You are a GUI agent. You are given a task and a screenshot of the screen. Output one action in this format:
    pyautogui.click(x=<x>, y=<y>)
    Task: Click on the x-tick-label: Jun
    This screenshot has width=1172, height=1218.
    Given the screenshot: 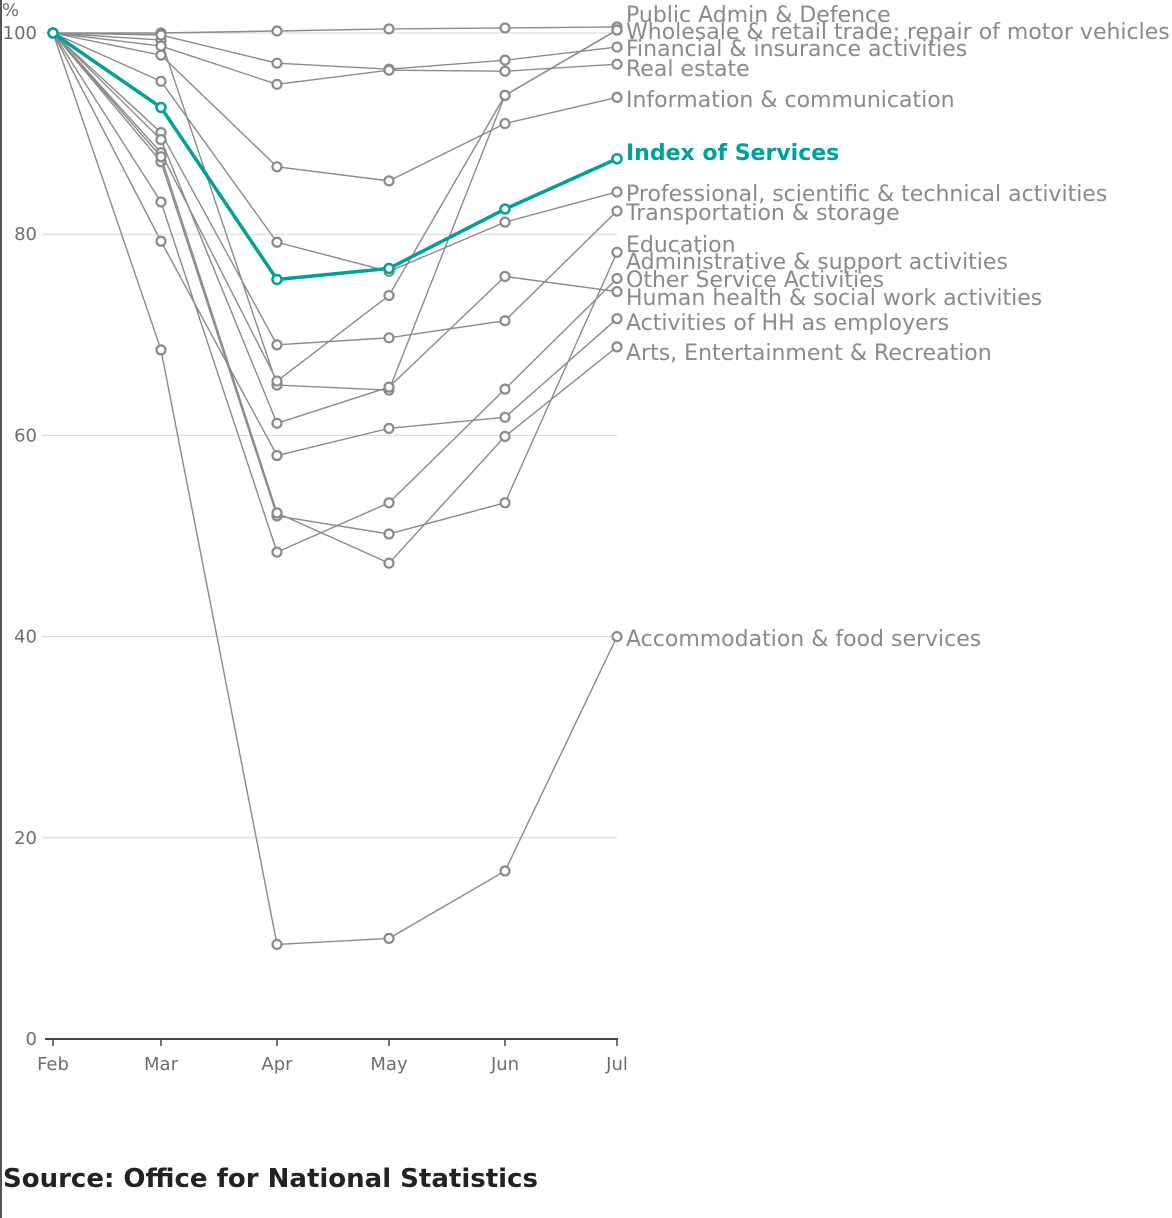 What is the action you would take?
    pyautogui.click(x=504, y=1064)
    